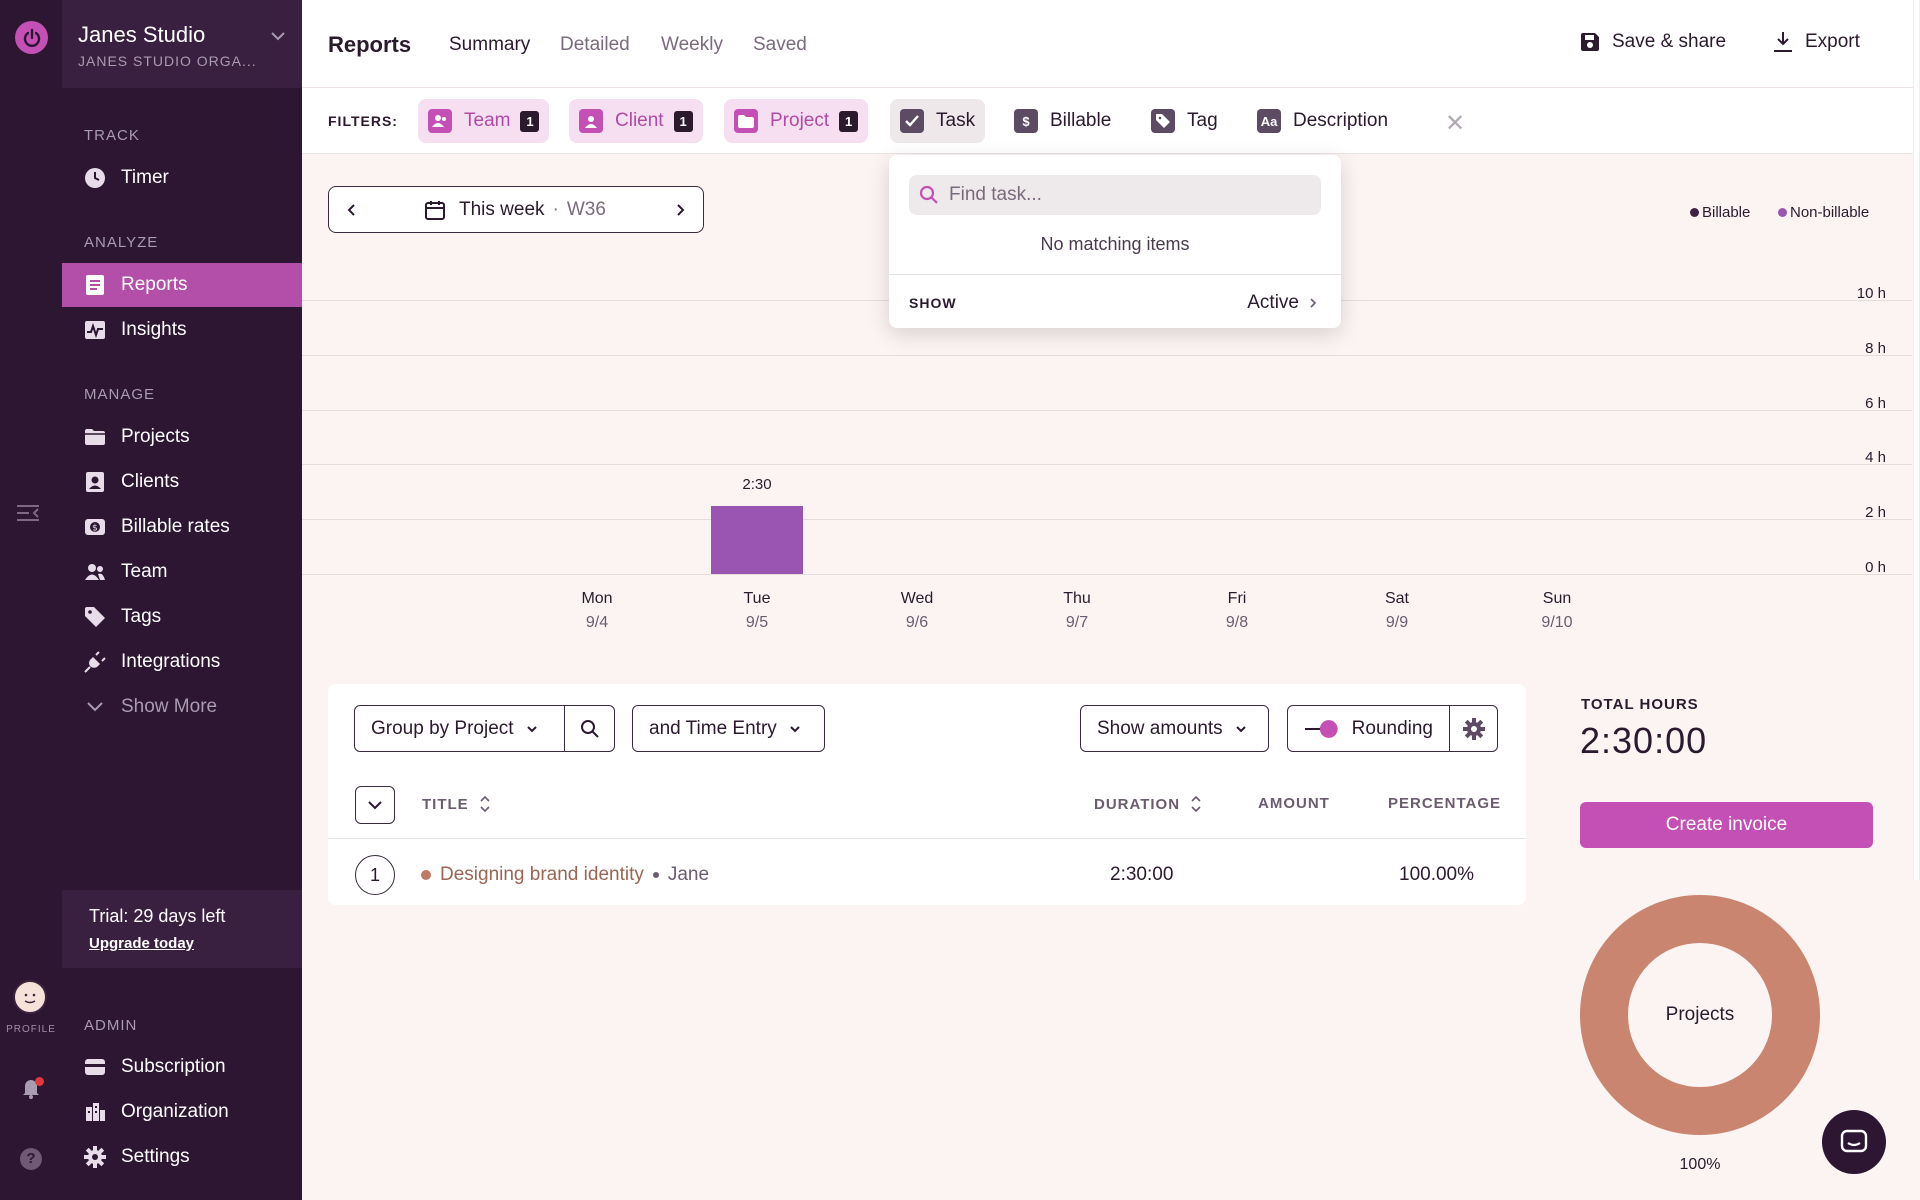  What do you see at coordinates (111, 1025) in the screenshot?
I see `section-admin: ADMIN` at bounding box center [111, 1025].